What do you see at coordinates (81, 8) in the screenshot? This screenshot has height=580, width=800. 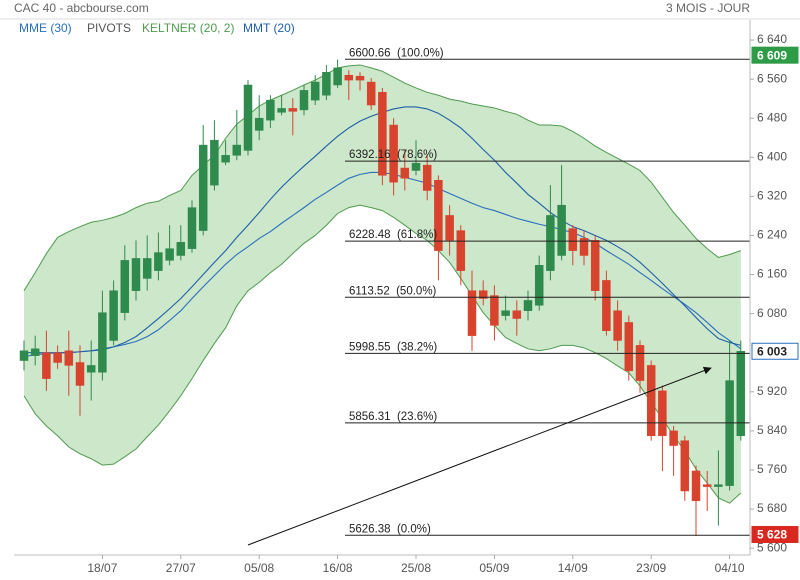 I see `chart-title: CAC 40 - abcbourse.com` at bounding box center [81, 8].